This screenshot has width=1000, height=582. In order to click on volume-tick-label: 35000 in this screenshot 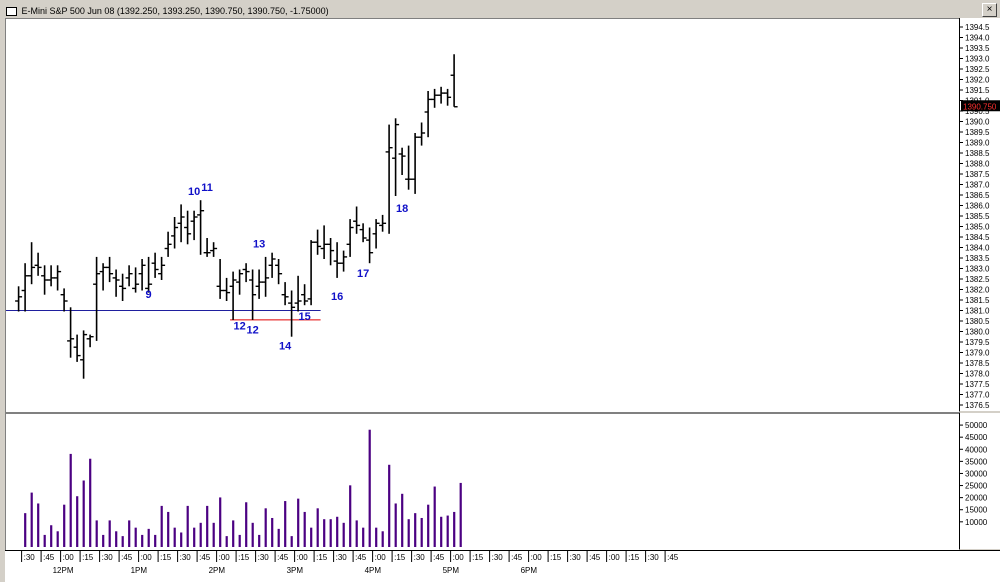, I will do `click(976, 461)`.